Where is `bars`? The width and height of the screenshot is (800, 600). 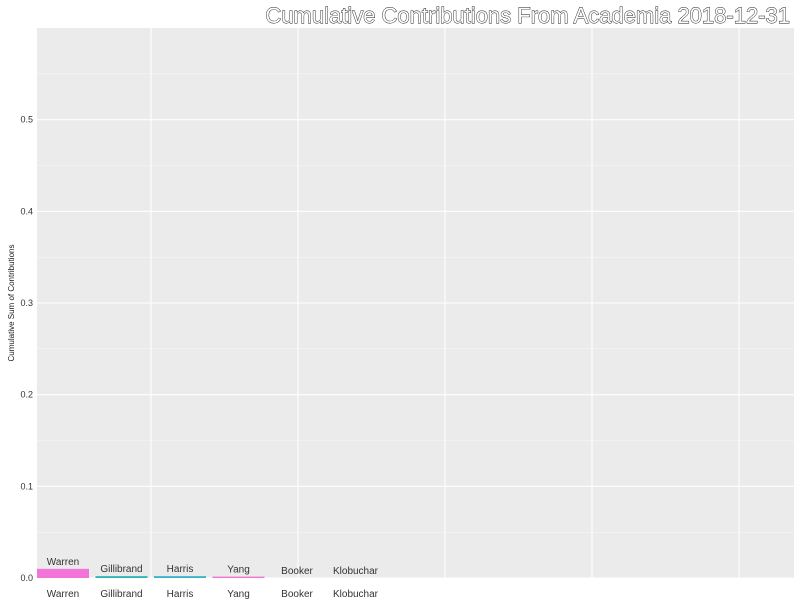 bars is located at coordinates (151, 573).